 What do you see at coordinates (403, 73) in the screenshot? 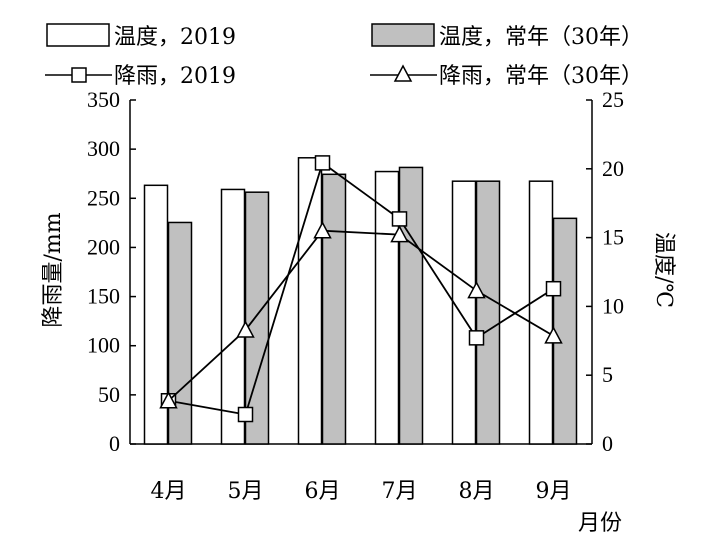
I see `legend-marker-triangle` at bounding box center [403, 73].